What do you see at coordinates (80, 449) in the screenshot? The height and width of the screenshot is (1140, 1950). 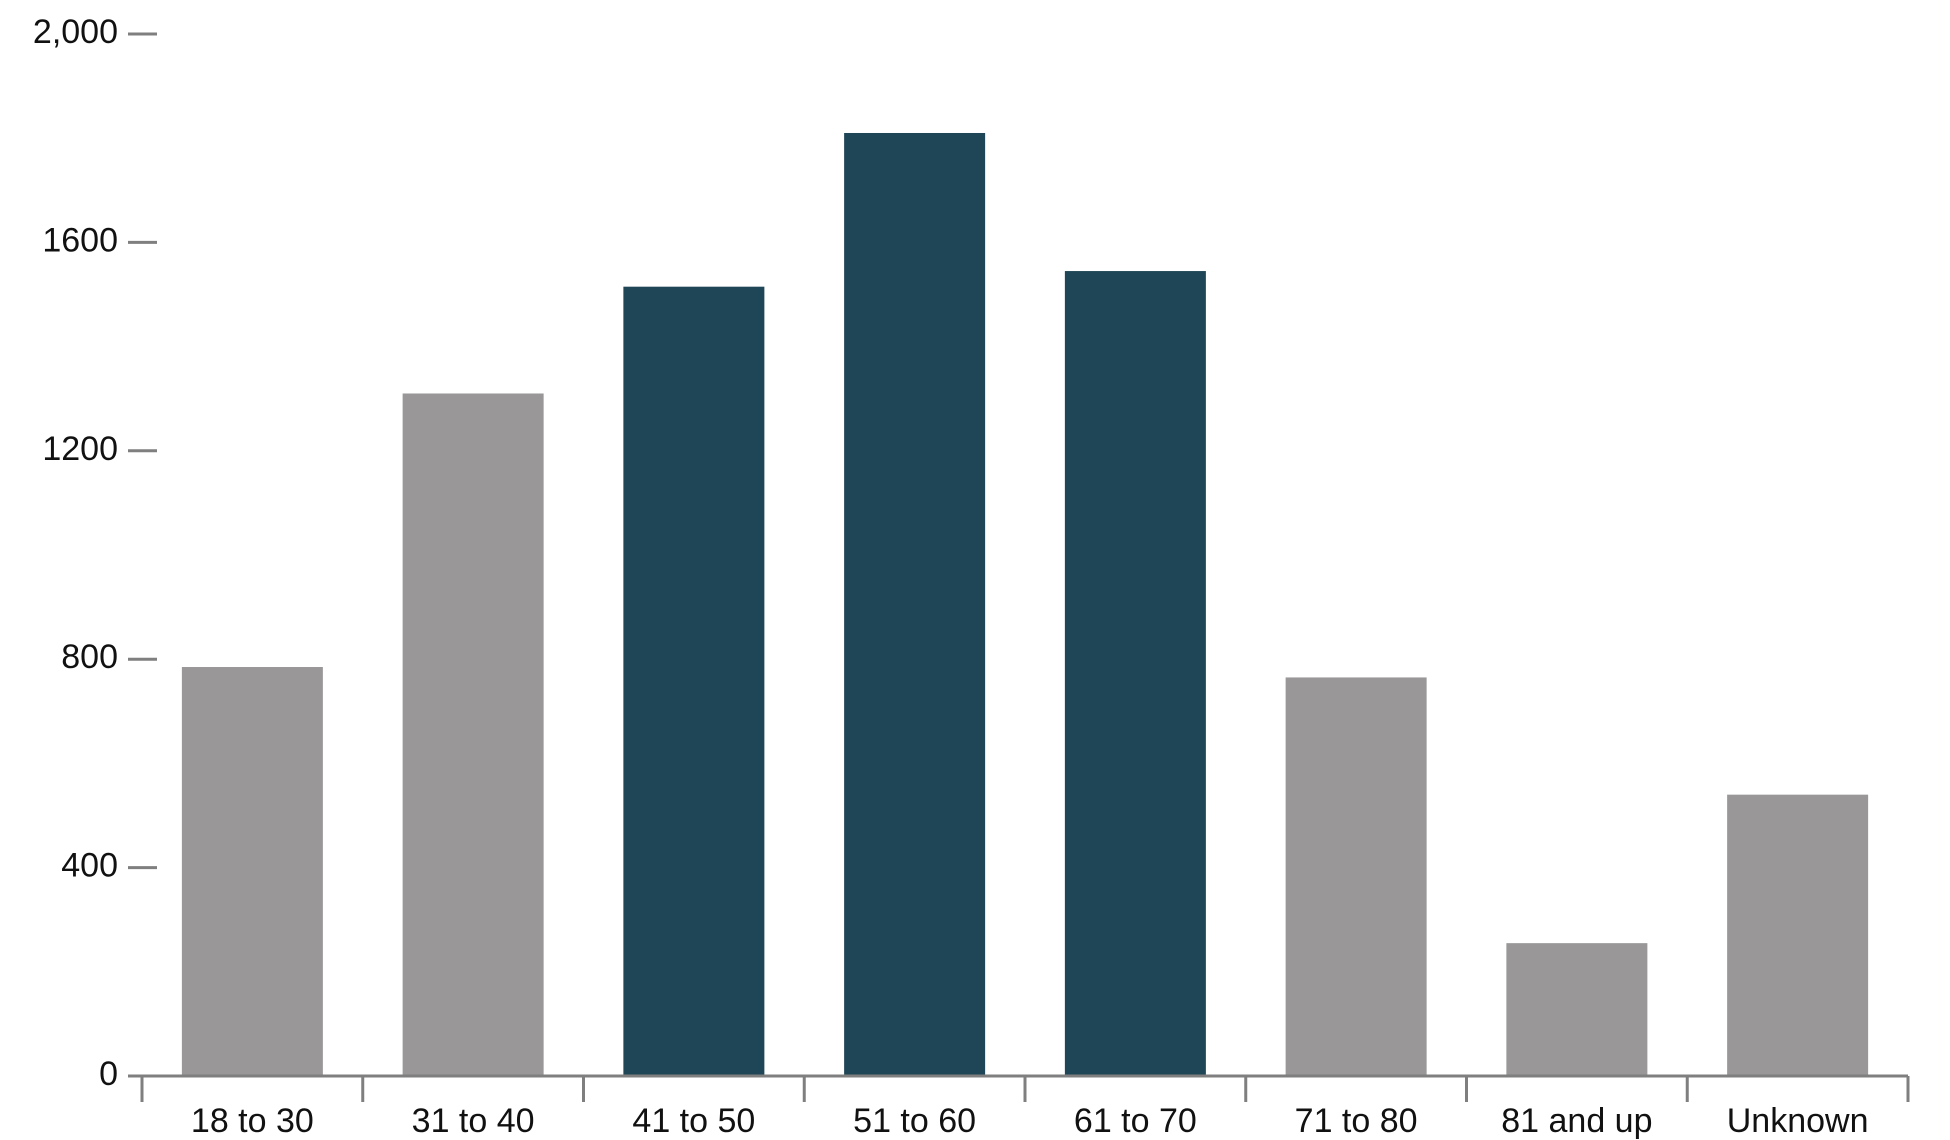 I see `y-tick-label: 1200` at bounding box center [80, 449].